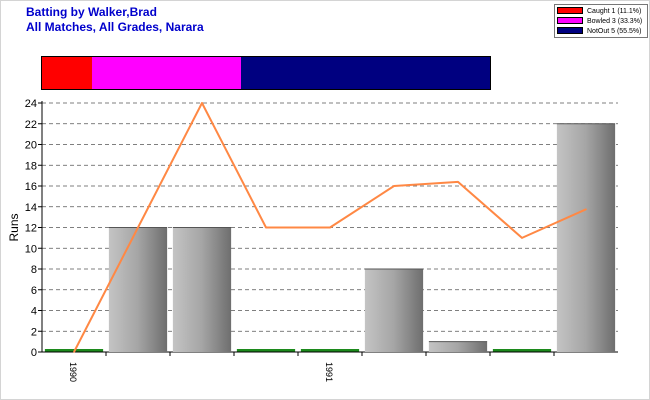 This screenshot has height=400, width=650. What do you see at coordinates (614, 11) in the screenshot?
I see `legend-label-caught: Caught 1 (11.1%)` at bounding box center [614, 11].